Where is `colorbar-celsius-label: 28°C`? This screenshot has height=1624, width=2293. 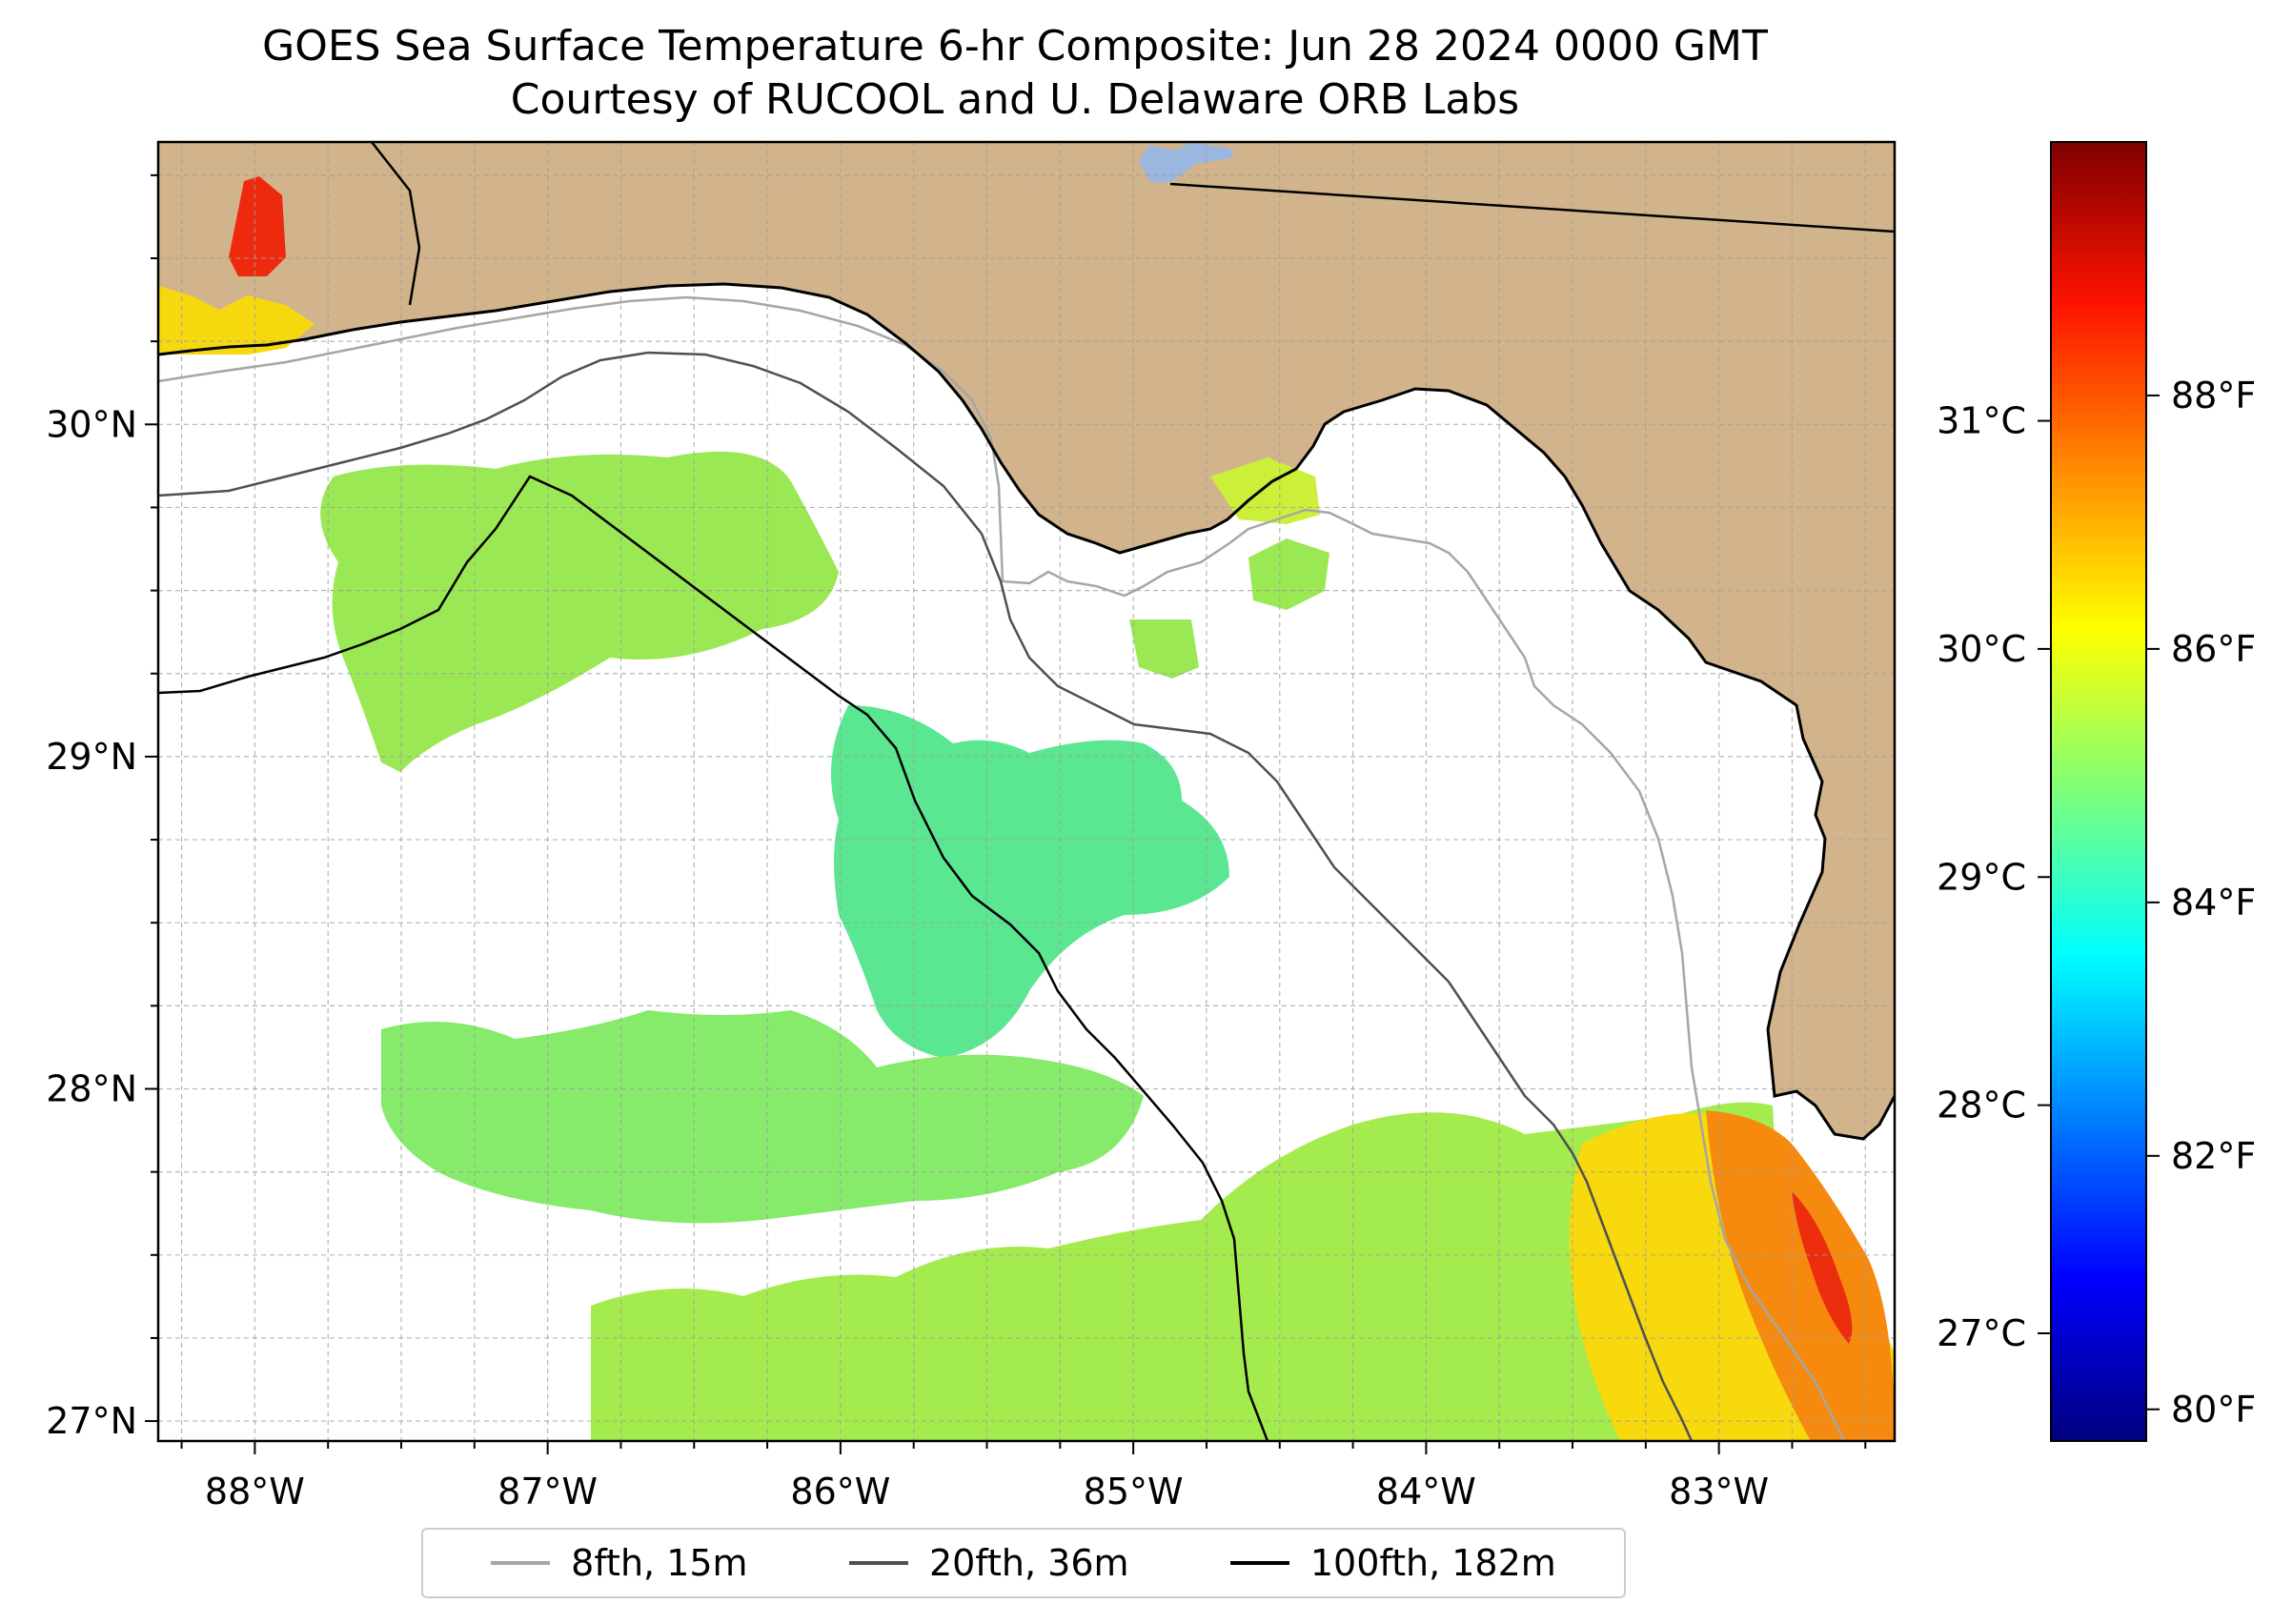
colorbar-celsius-label: 28°C is located at coordinates (1982, 1106).